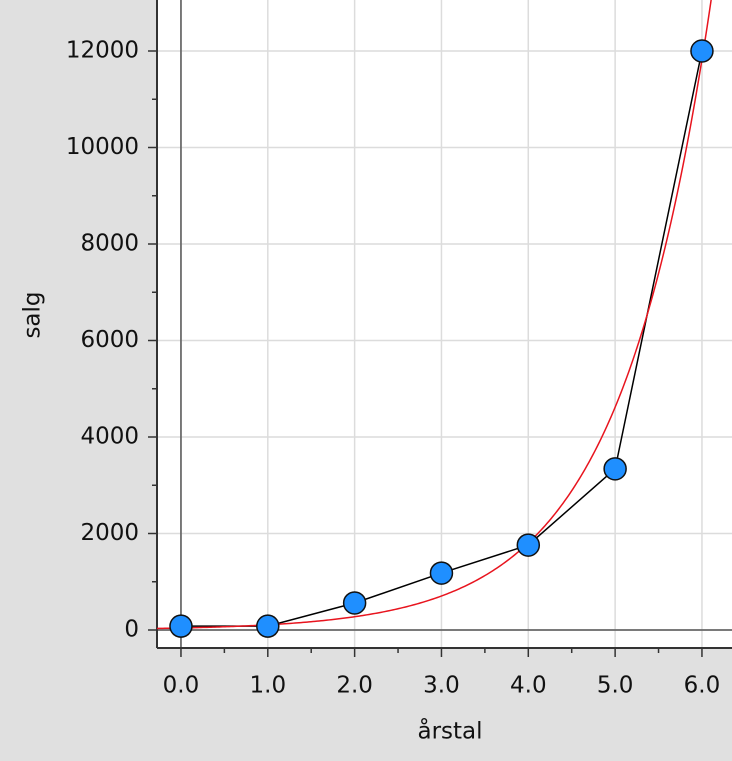  What do you see at coordinates (528, 686) in the screenshot?
I see `x-tick-label: 4.0` at bounding box center [528, 686].